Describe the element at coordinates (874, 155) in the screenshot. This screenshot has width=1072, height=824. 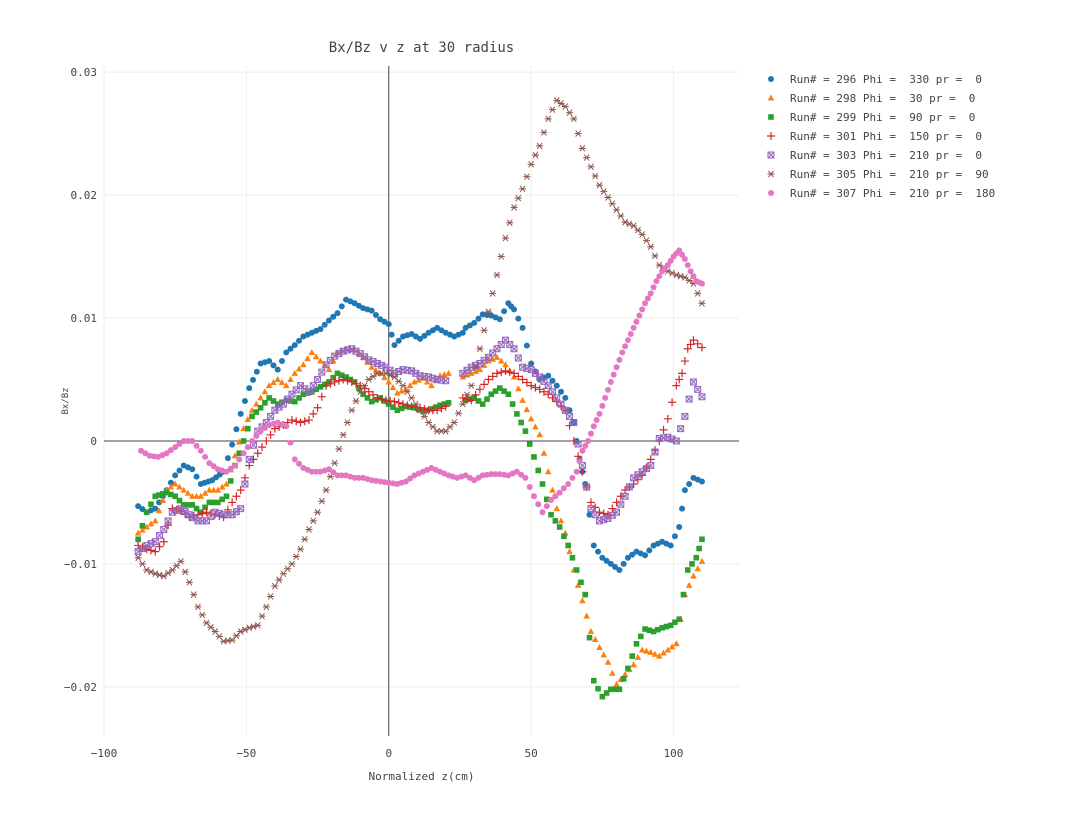
I see `legend-item: Run# = 303 Phi = 210 pr = 0` at that location.